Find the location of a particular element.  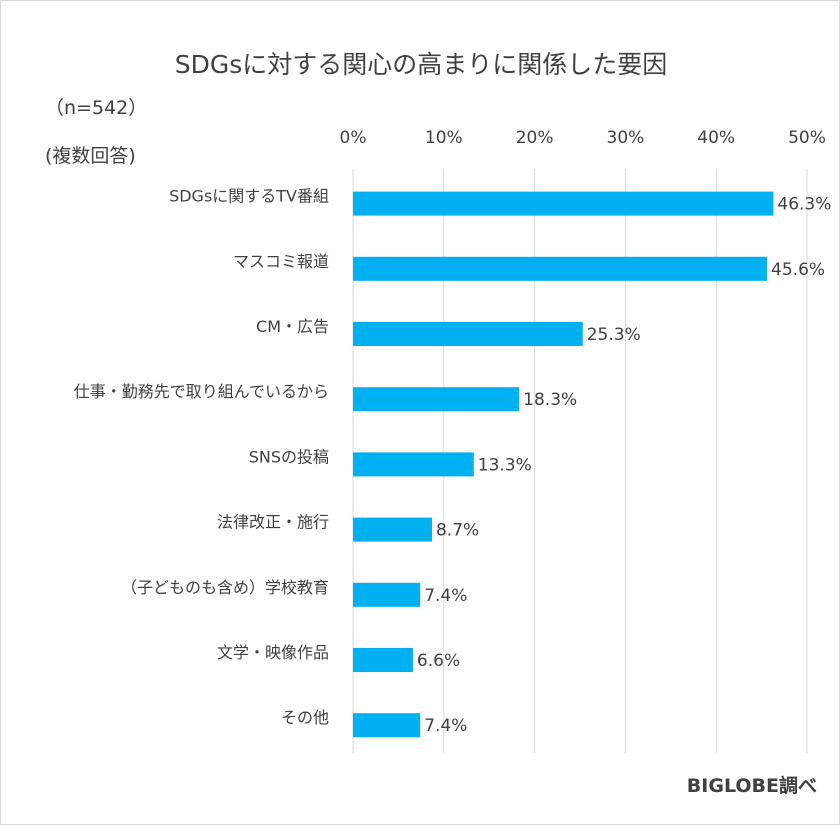

data-label: 25.3% is located at coordinates (614, 335).